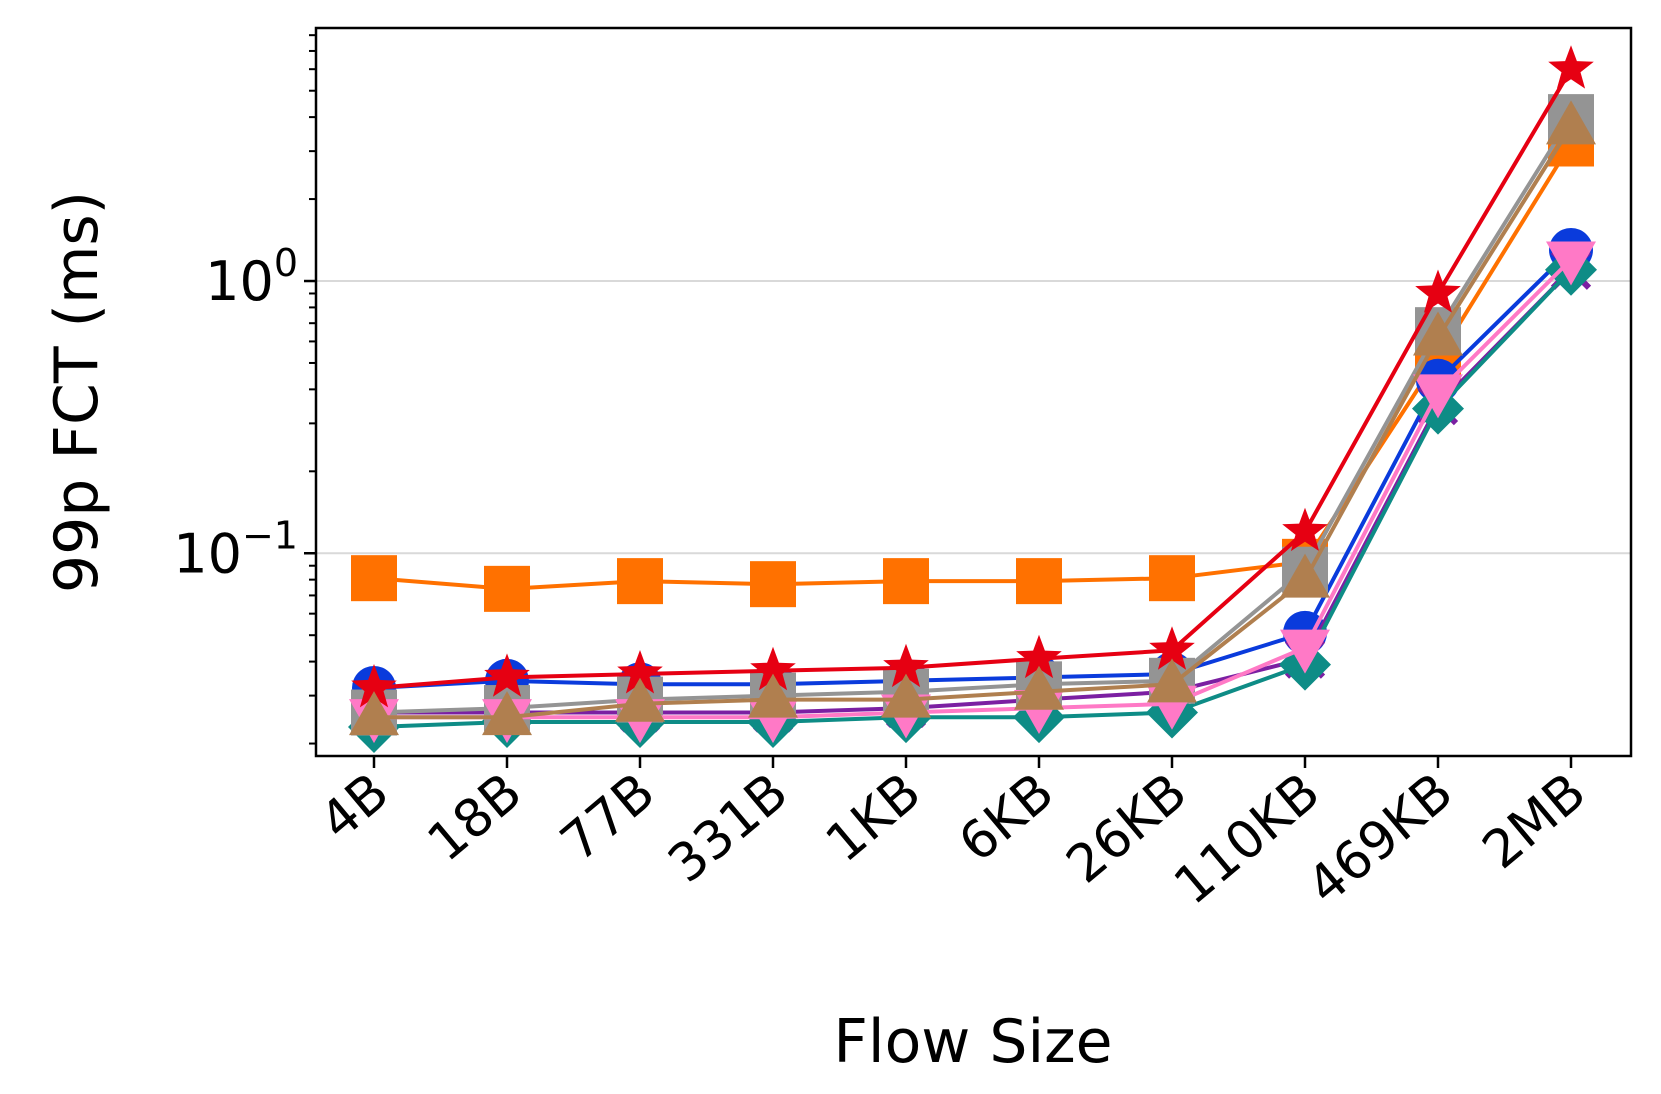 The height and width of the screenshot is (1094, 1661). I want to click on y-tick-label: 10⁻¹, so click(235, 549).